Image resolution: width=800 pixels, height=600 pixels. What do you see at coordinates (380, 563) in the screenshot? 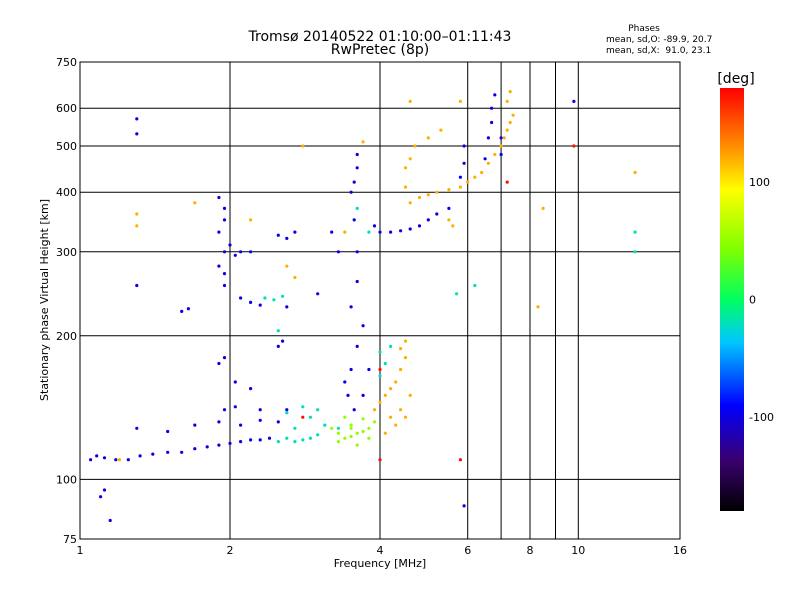
I see `x-axis-label: Frequency [MHz]` at bounding box center [380, 563].